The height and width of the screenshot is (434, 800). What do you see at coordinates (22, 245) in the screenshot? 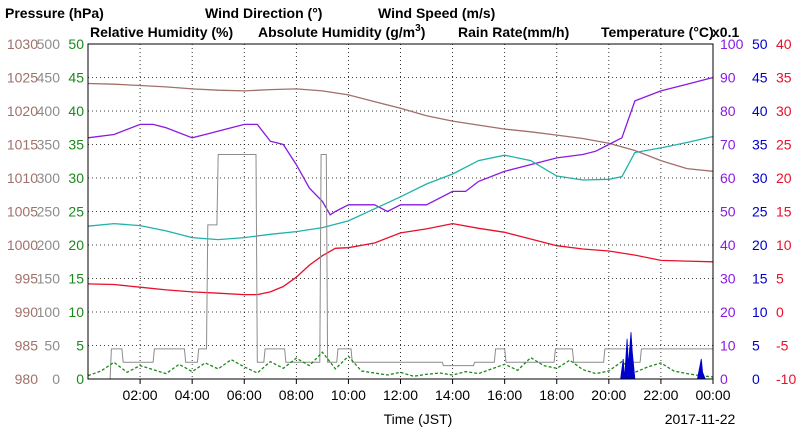
I see `y-tick-label-pressure: 1000` at bounding box center [22, 245].